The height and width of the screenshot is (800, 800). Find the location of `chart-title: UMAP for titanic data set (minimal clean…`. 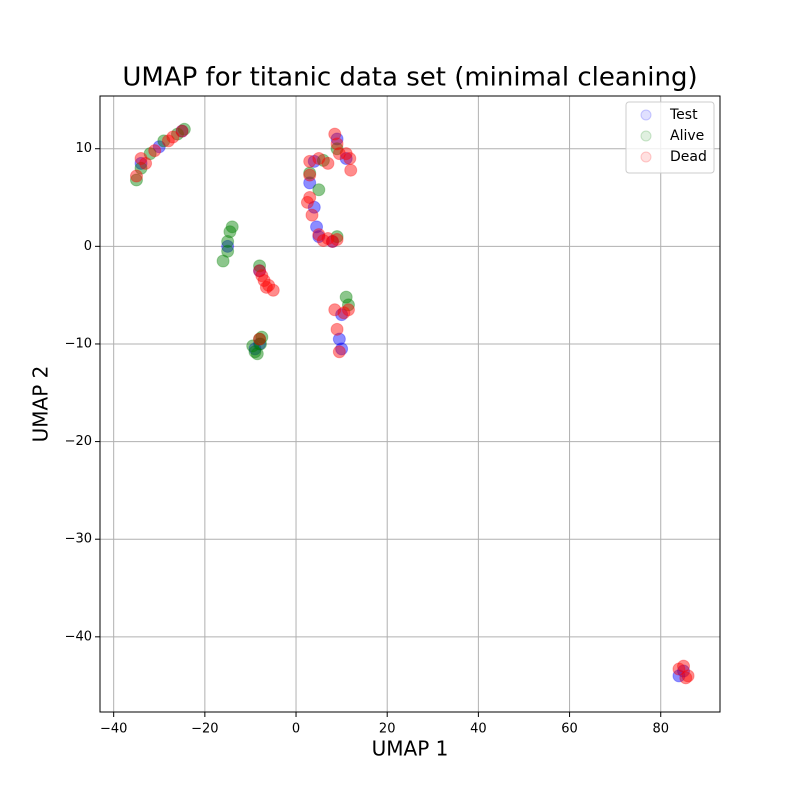

chart-title: UMAP for titanic data set (minimal clean… is located at coordinates (409, 78).